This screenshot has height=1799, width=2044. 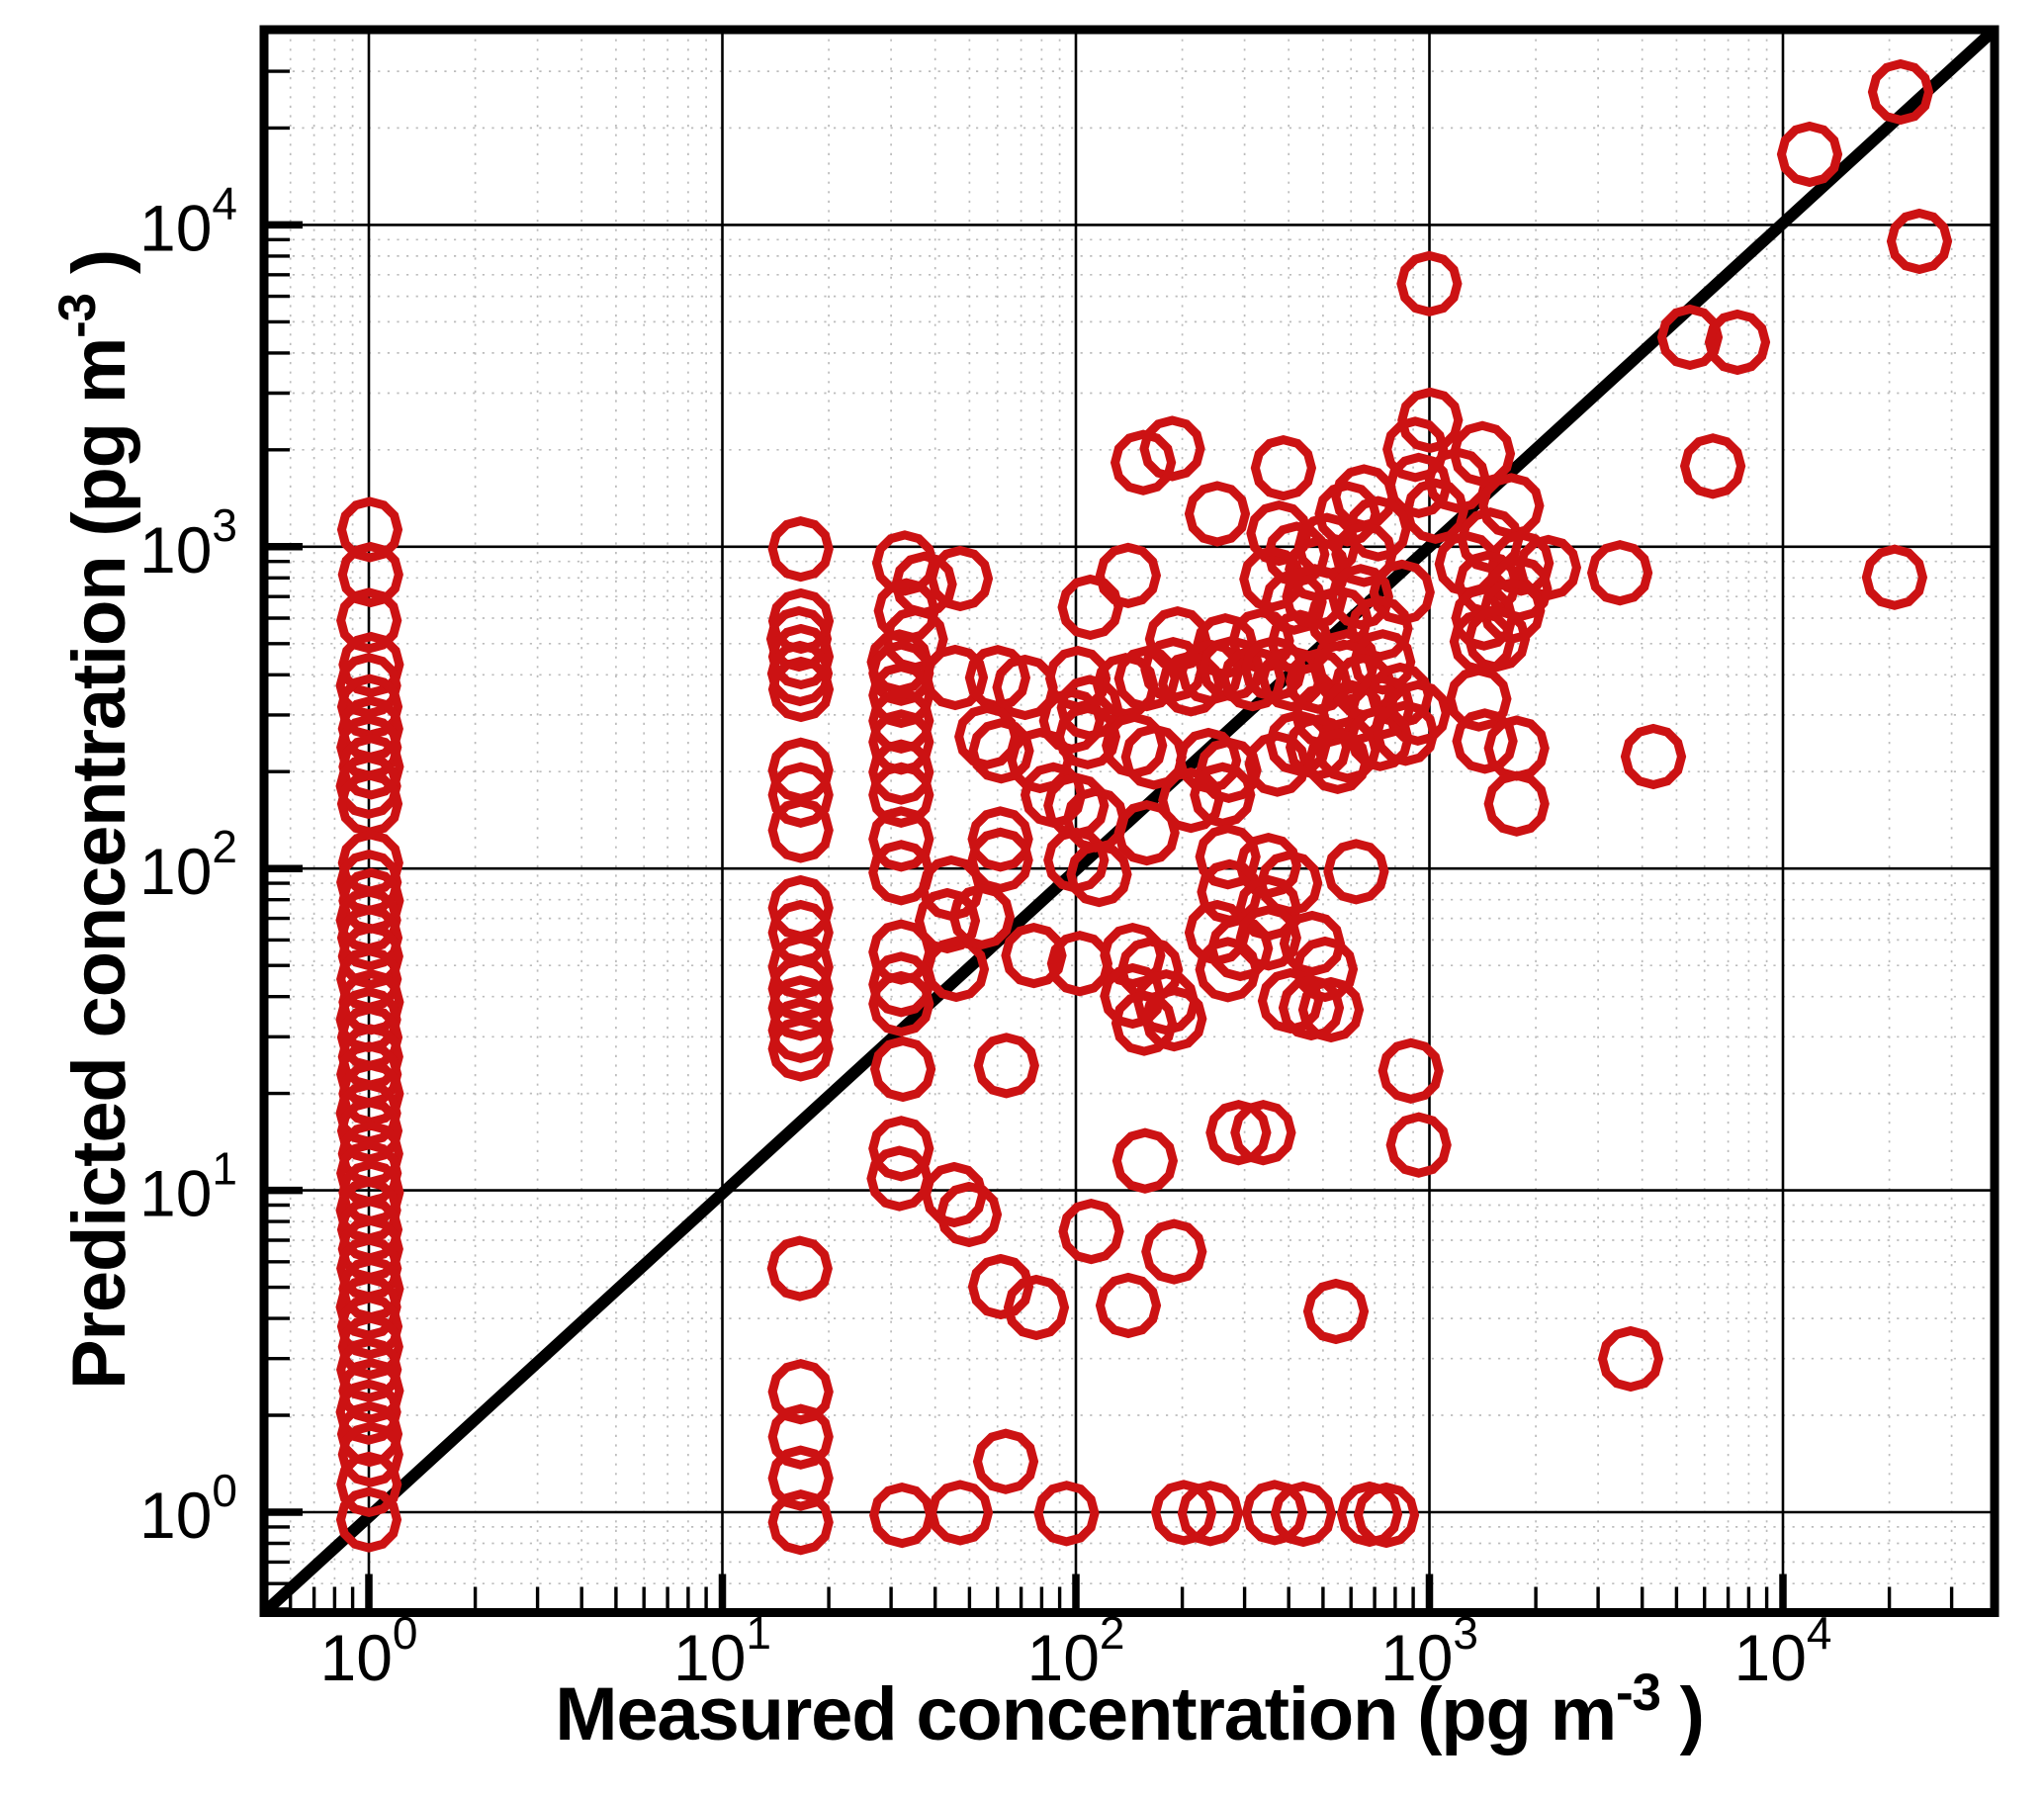 I want to click on svg-text: 101, so click(x=722, y=1650).